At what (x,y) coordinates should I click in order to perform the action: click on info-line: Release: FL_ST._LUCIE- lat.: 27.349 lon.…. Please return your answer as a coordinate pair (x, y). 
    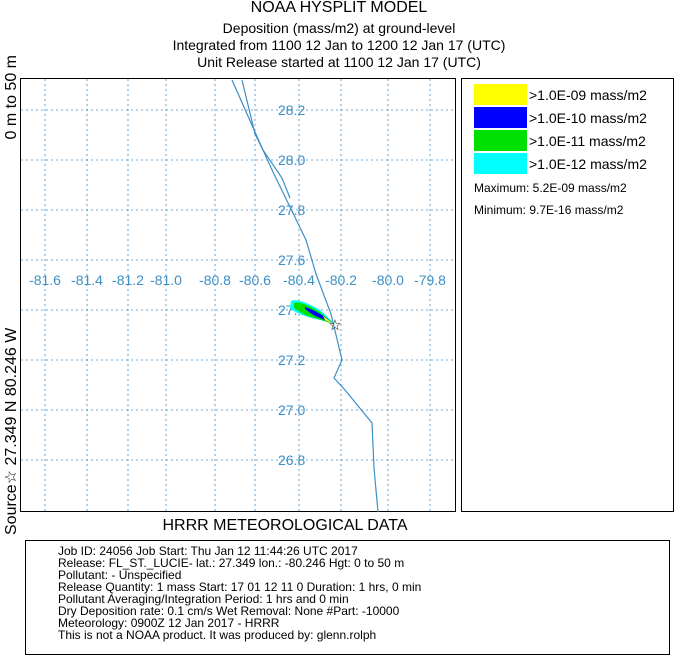
    Looking at the image, I should click on (231, 563).